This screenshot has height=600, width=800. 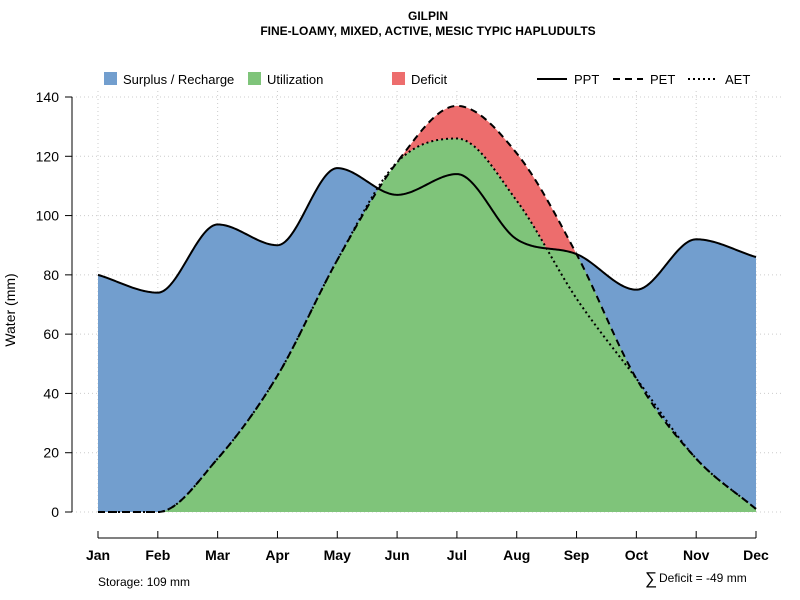 What do you see at coordinates (51, 453) in the screenshot?
I see `y-tick-label: 20` at bounding box center [51, 453].